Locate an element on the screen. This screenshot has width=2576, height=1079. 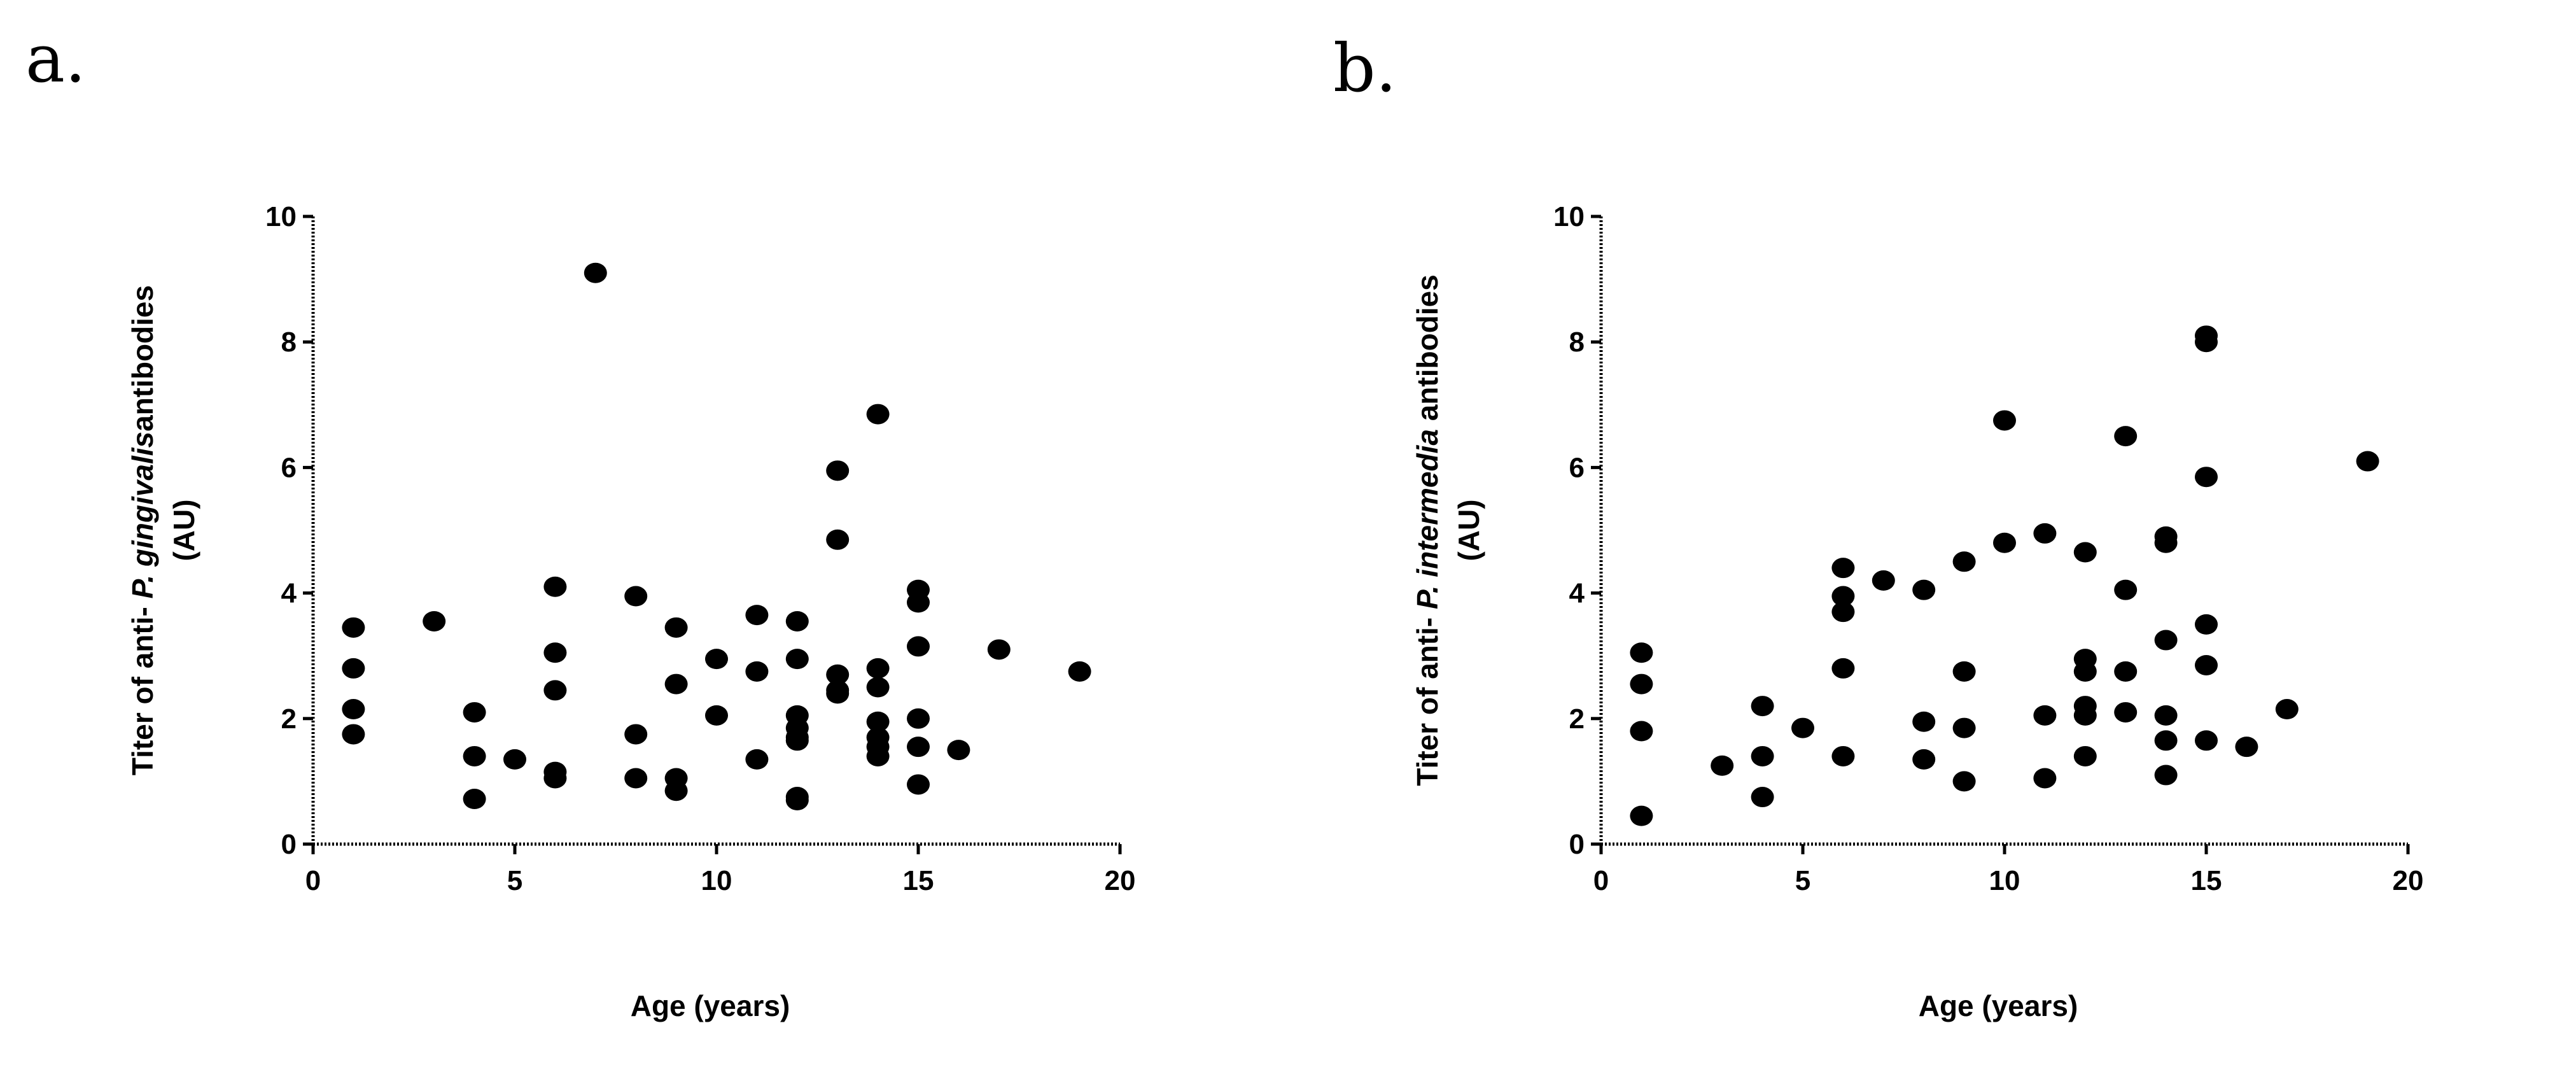
y-axis-title: Titer of anti- P. gingivalisantibodies is located at coordinates (142, 530).